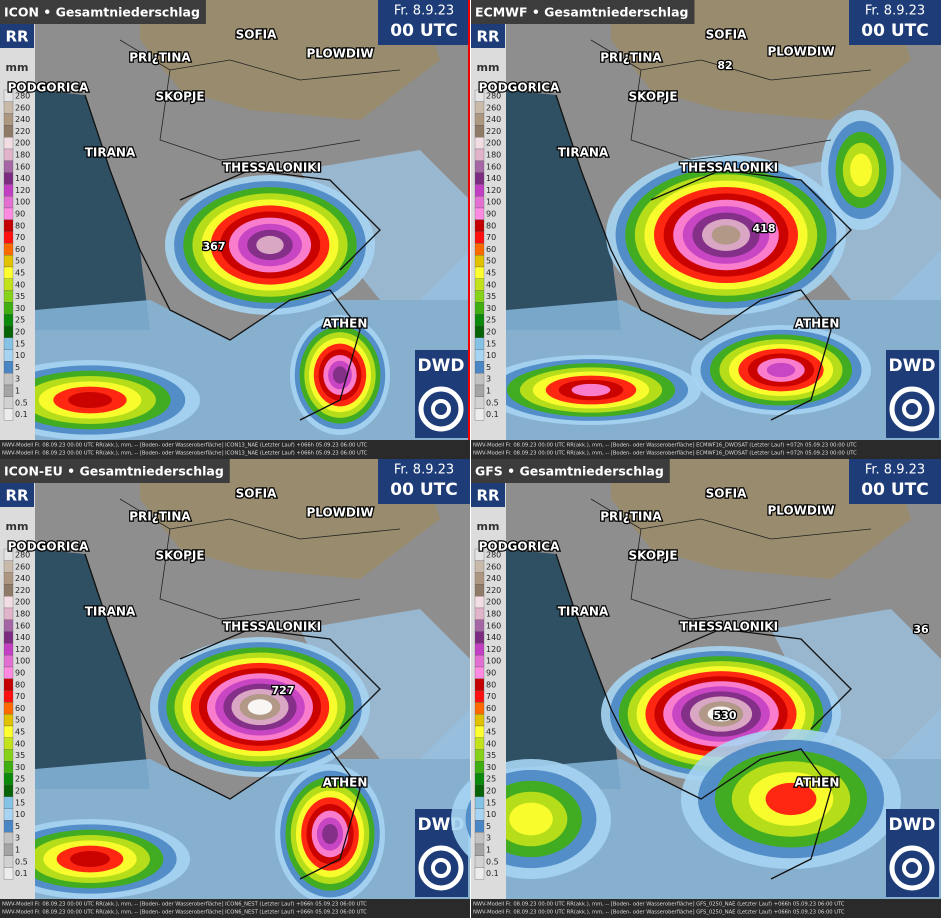 This screenshot has width=941, height=918. I want to click on legend-label: 45, so click(20, 273).